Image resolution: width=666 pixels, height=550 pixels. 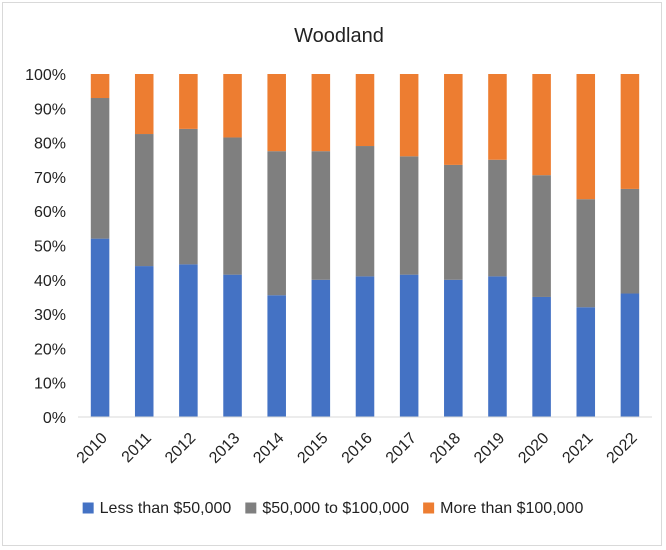 I want to click on bar-stack-2022, so click(x=630, y=245).